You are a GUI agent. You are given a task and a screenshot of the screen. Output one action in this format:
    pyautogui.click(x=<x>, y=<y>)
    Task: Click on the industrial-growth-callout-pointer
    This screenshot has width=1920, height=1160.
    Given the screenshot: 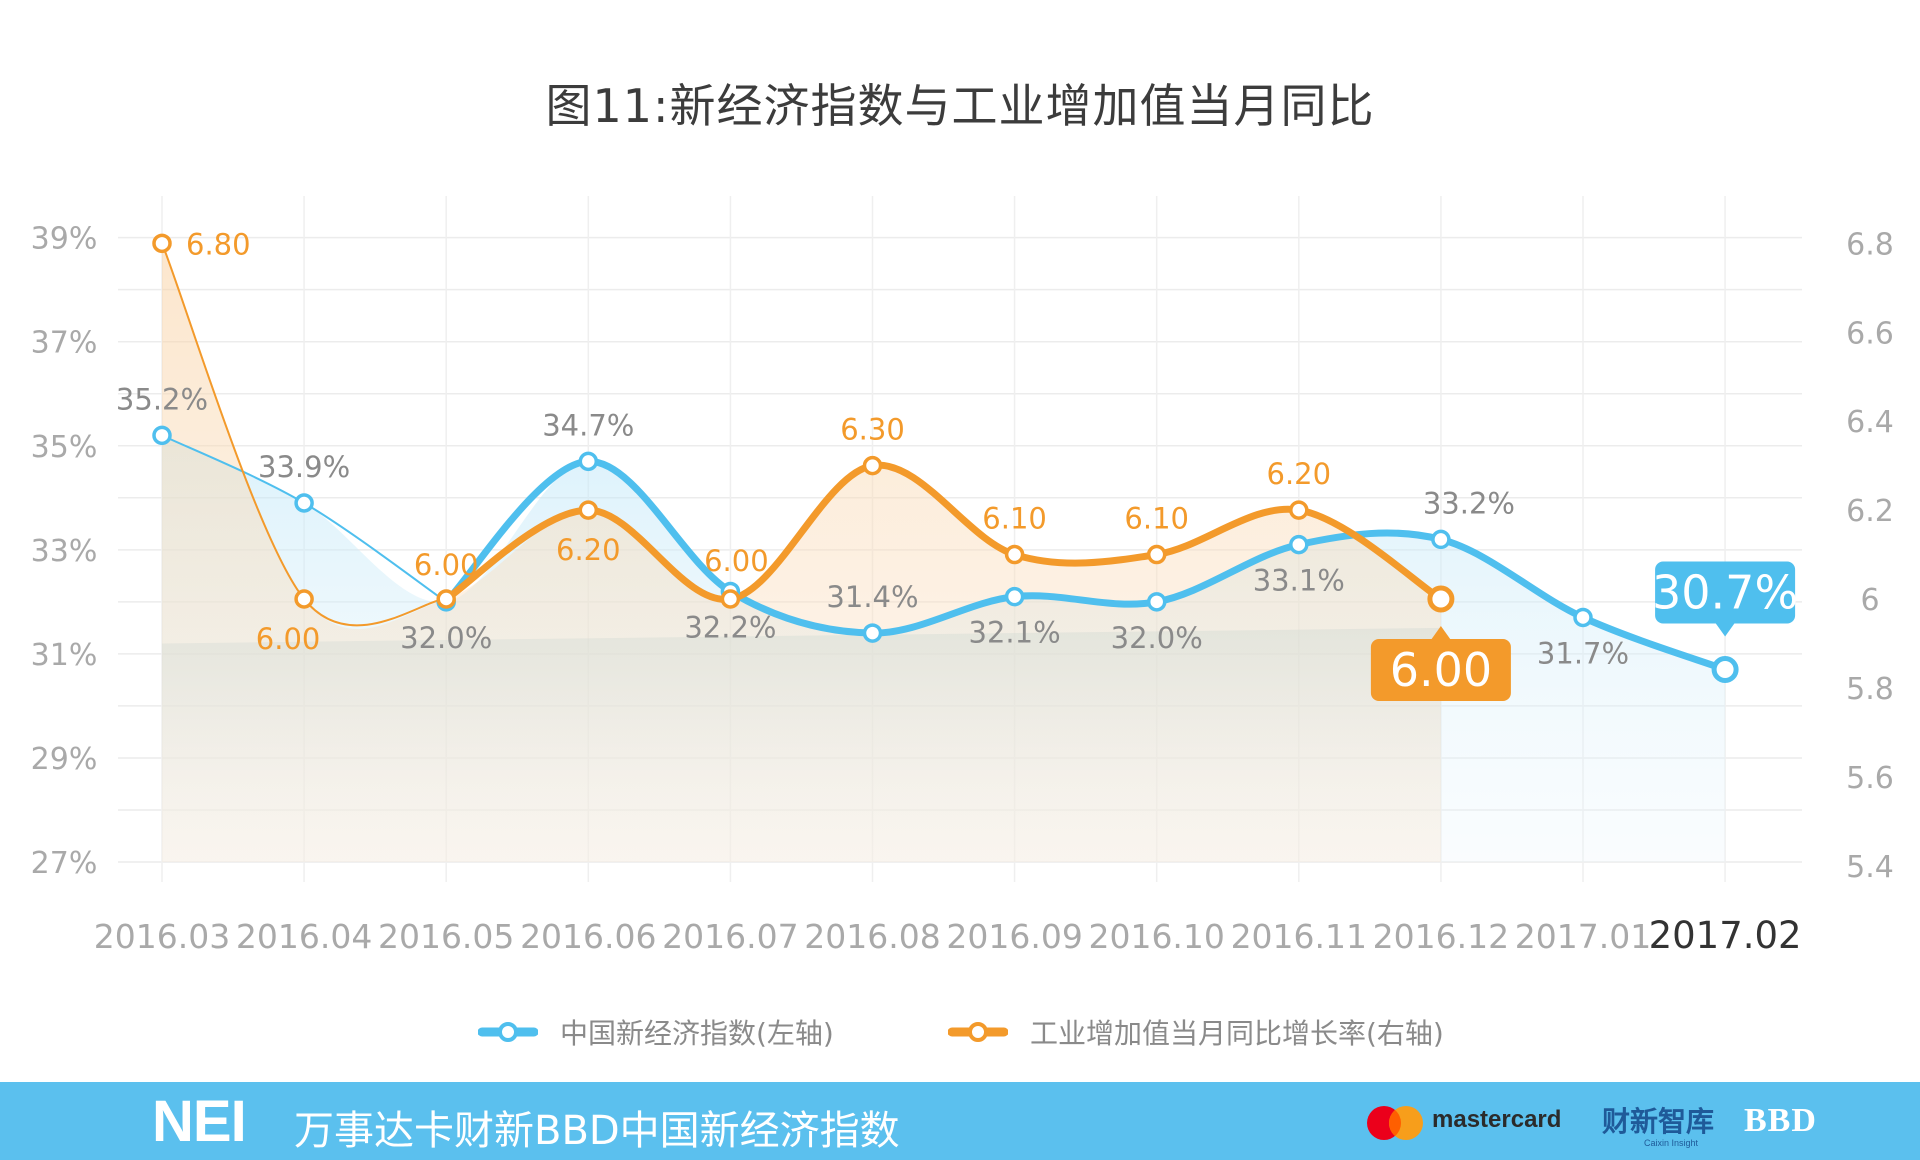 What is the action you would take?
    pyautogui.click(x=1440, y=633)
    